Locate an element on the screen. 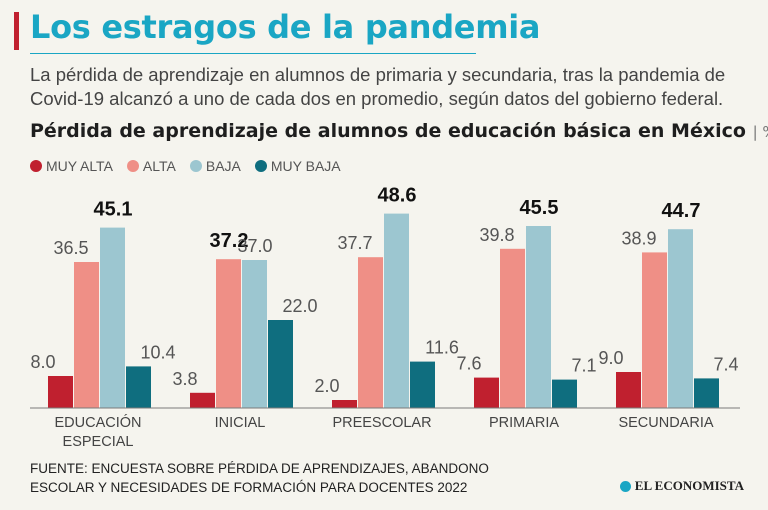 The height and width of the screenshot is (510, 768). value-label: 48.6 is located at coordinates (397, 196).